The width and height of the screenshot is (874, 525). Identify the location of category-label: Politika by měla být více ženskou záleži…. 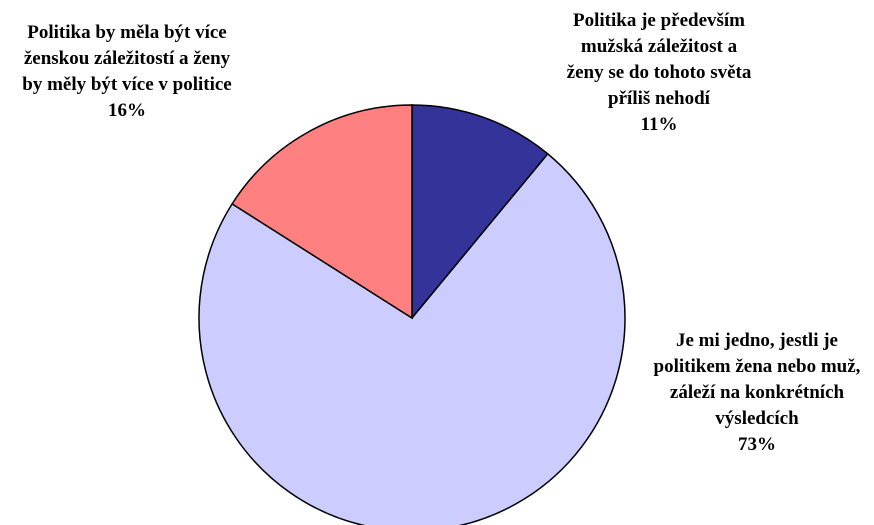
(127, 58).